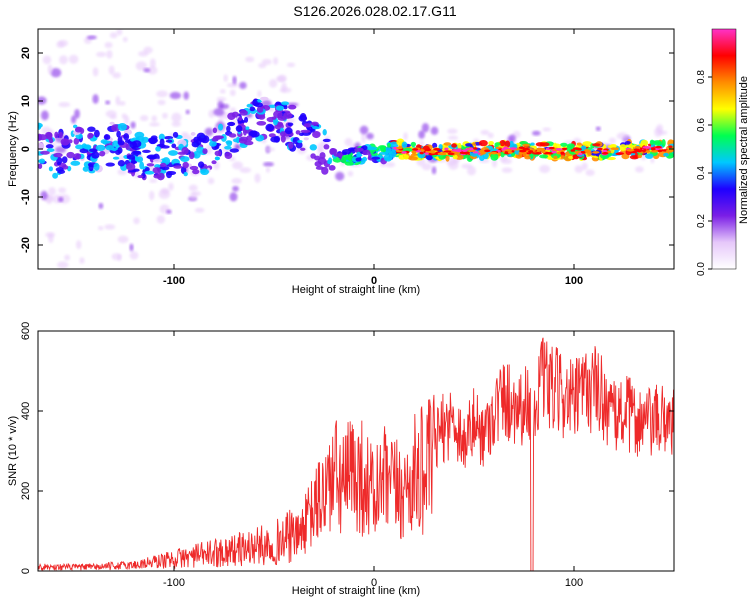 This screenshot has height=600, width=750. I want to click on spectrogram-x-tick-label: 100, so click(574, 281).